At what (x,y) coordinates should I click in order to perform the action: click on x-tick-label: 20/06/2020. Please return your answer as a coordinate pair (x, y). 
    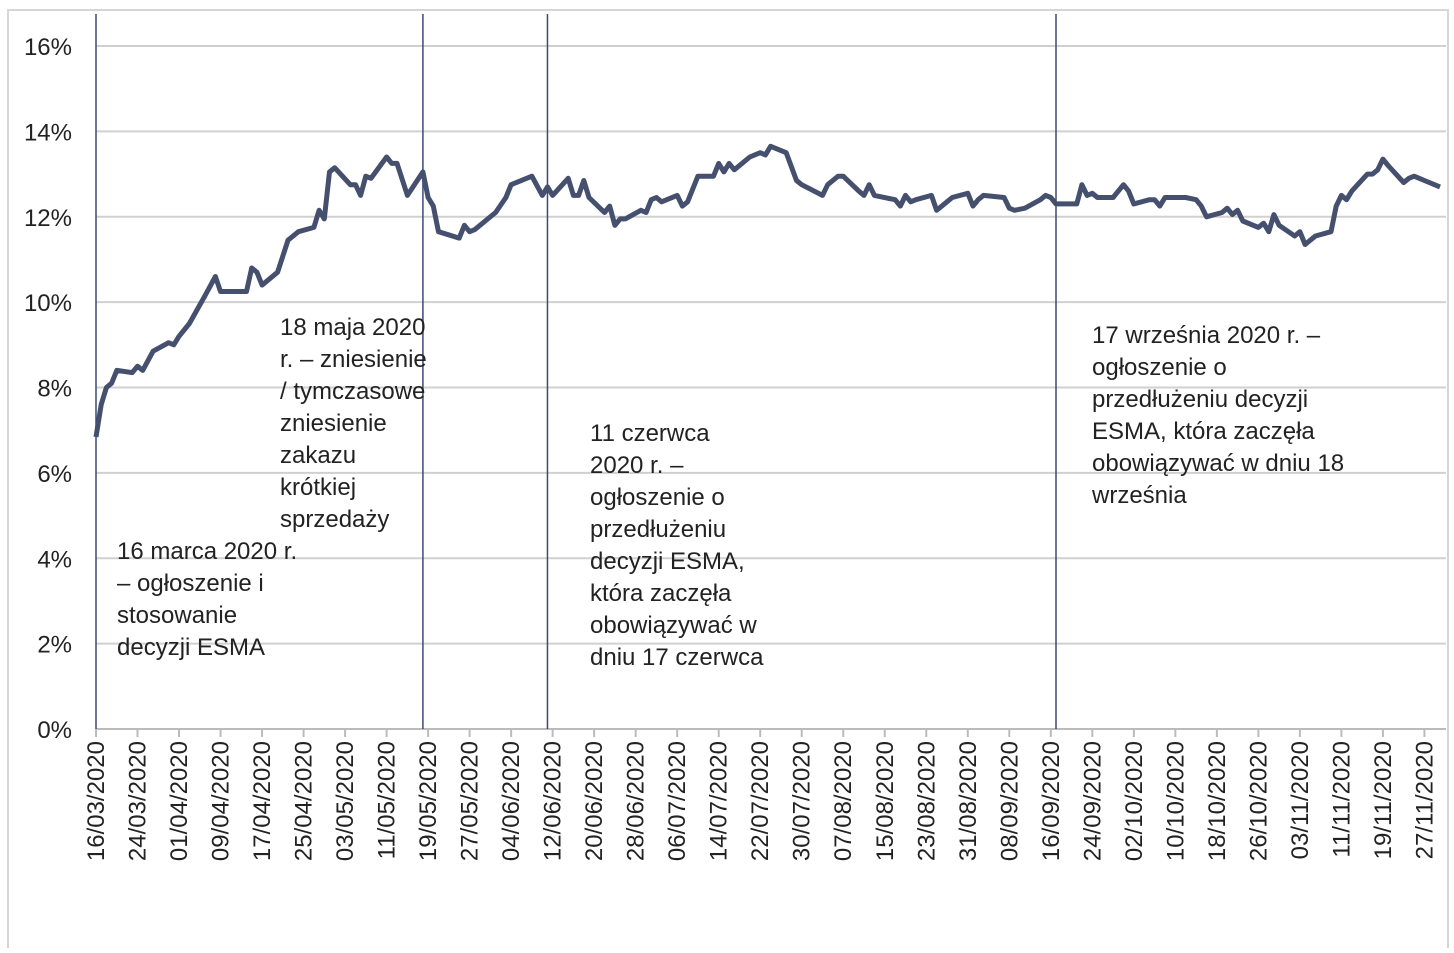
    Looking at the image, I should click on (594, 801).